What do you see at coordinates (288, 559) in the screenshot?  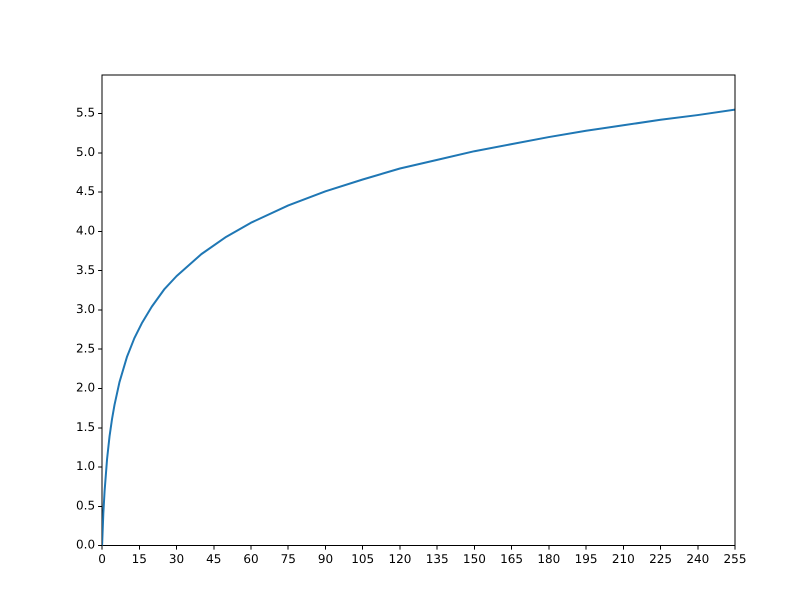 I see `x-tick-label: 75` at bounding box center [288, 559].